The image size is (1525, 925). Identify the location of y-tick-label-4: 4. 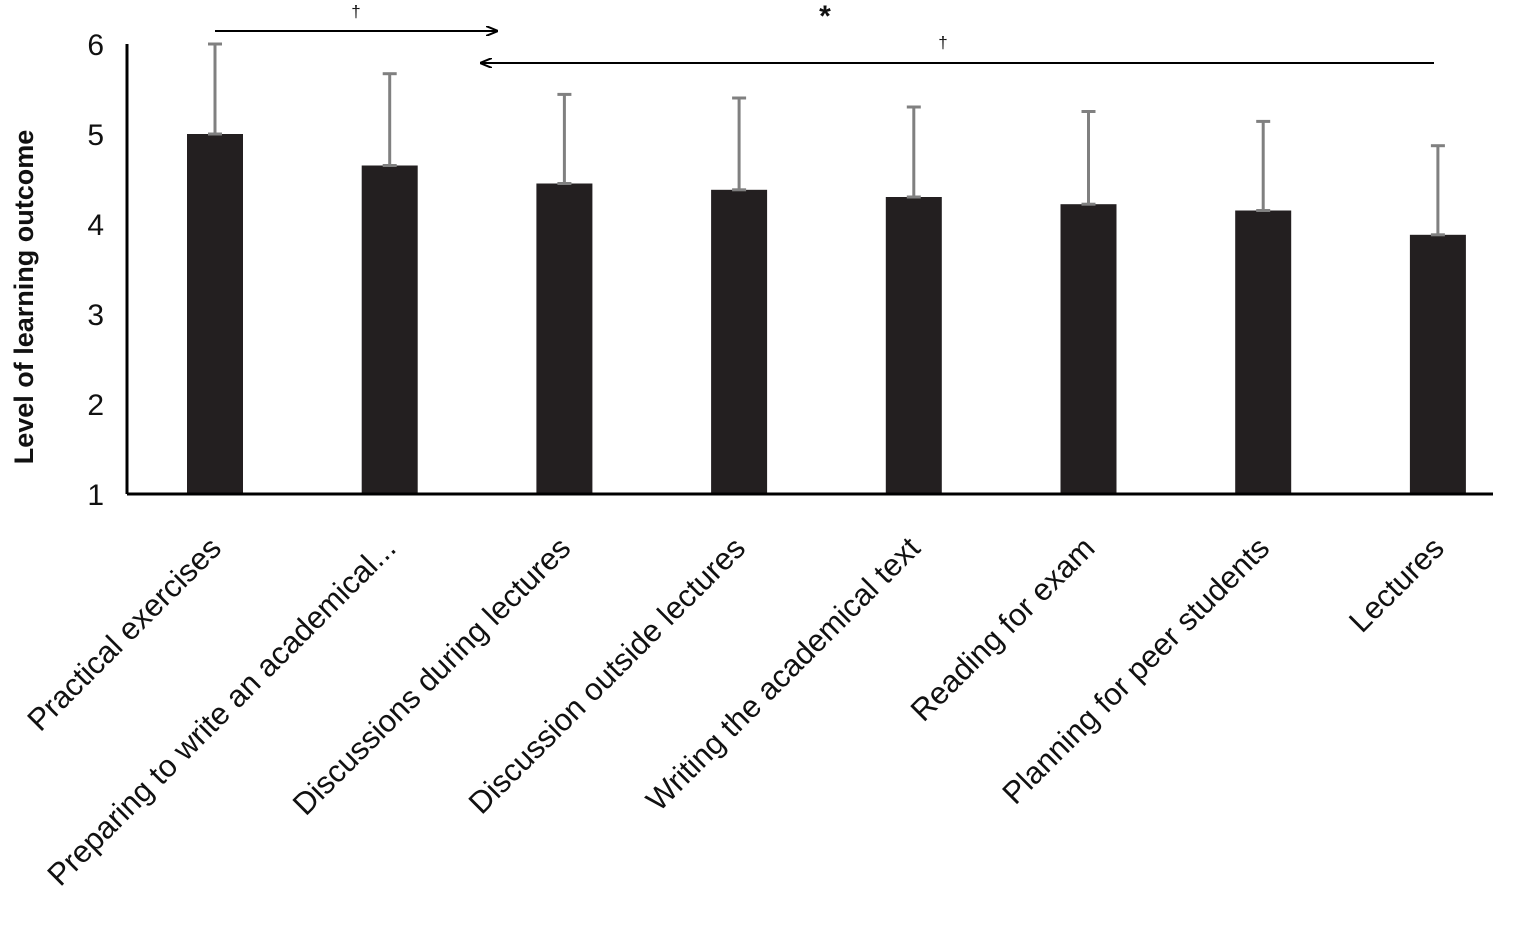
(95, 225).